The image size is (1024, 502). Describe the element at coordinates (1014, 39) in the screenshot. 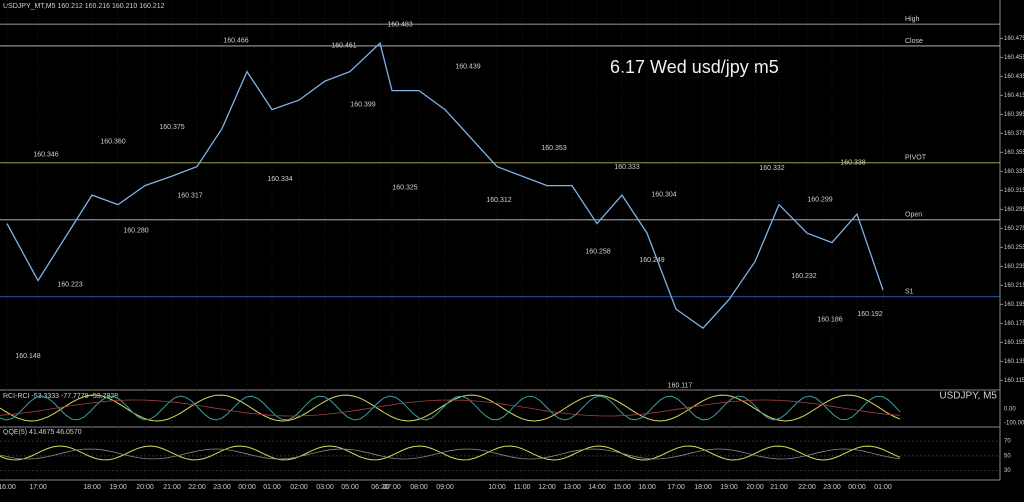

I see `y-tick-label: 160.475` at that location.